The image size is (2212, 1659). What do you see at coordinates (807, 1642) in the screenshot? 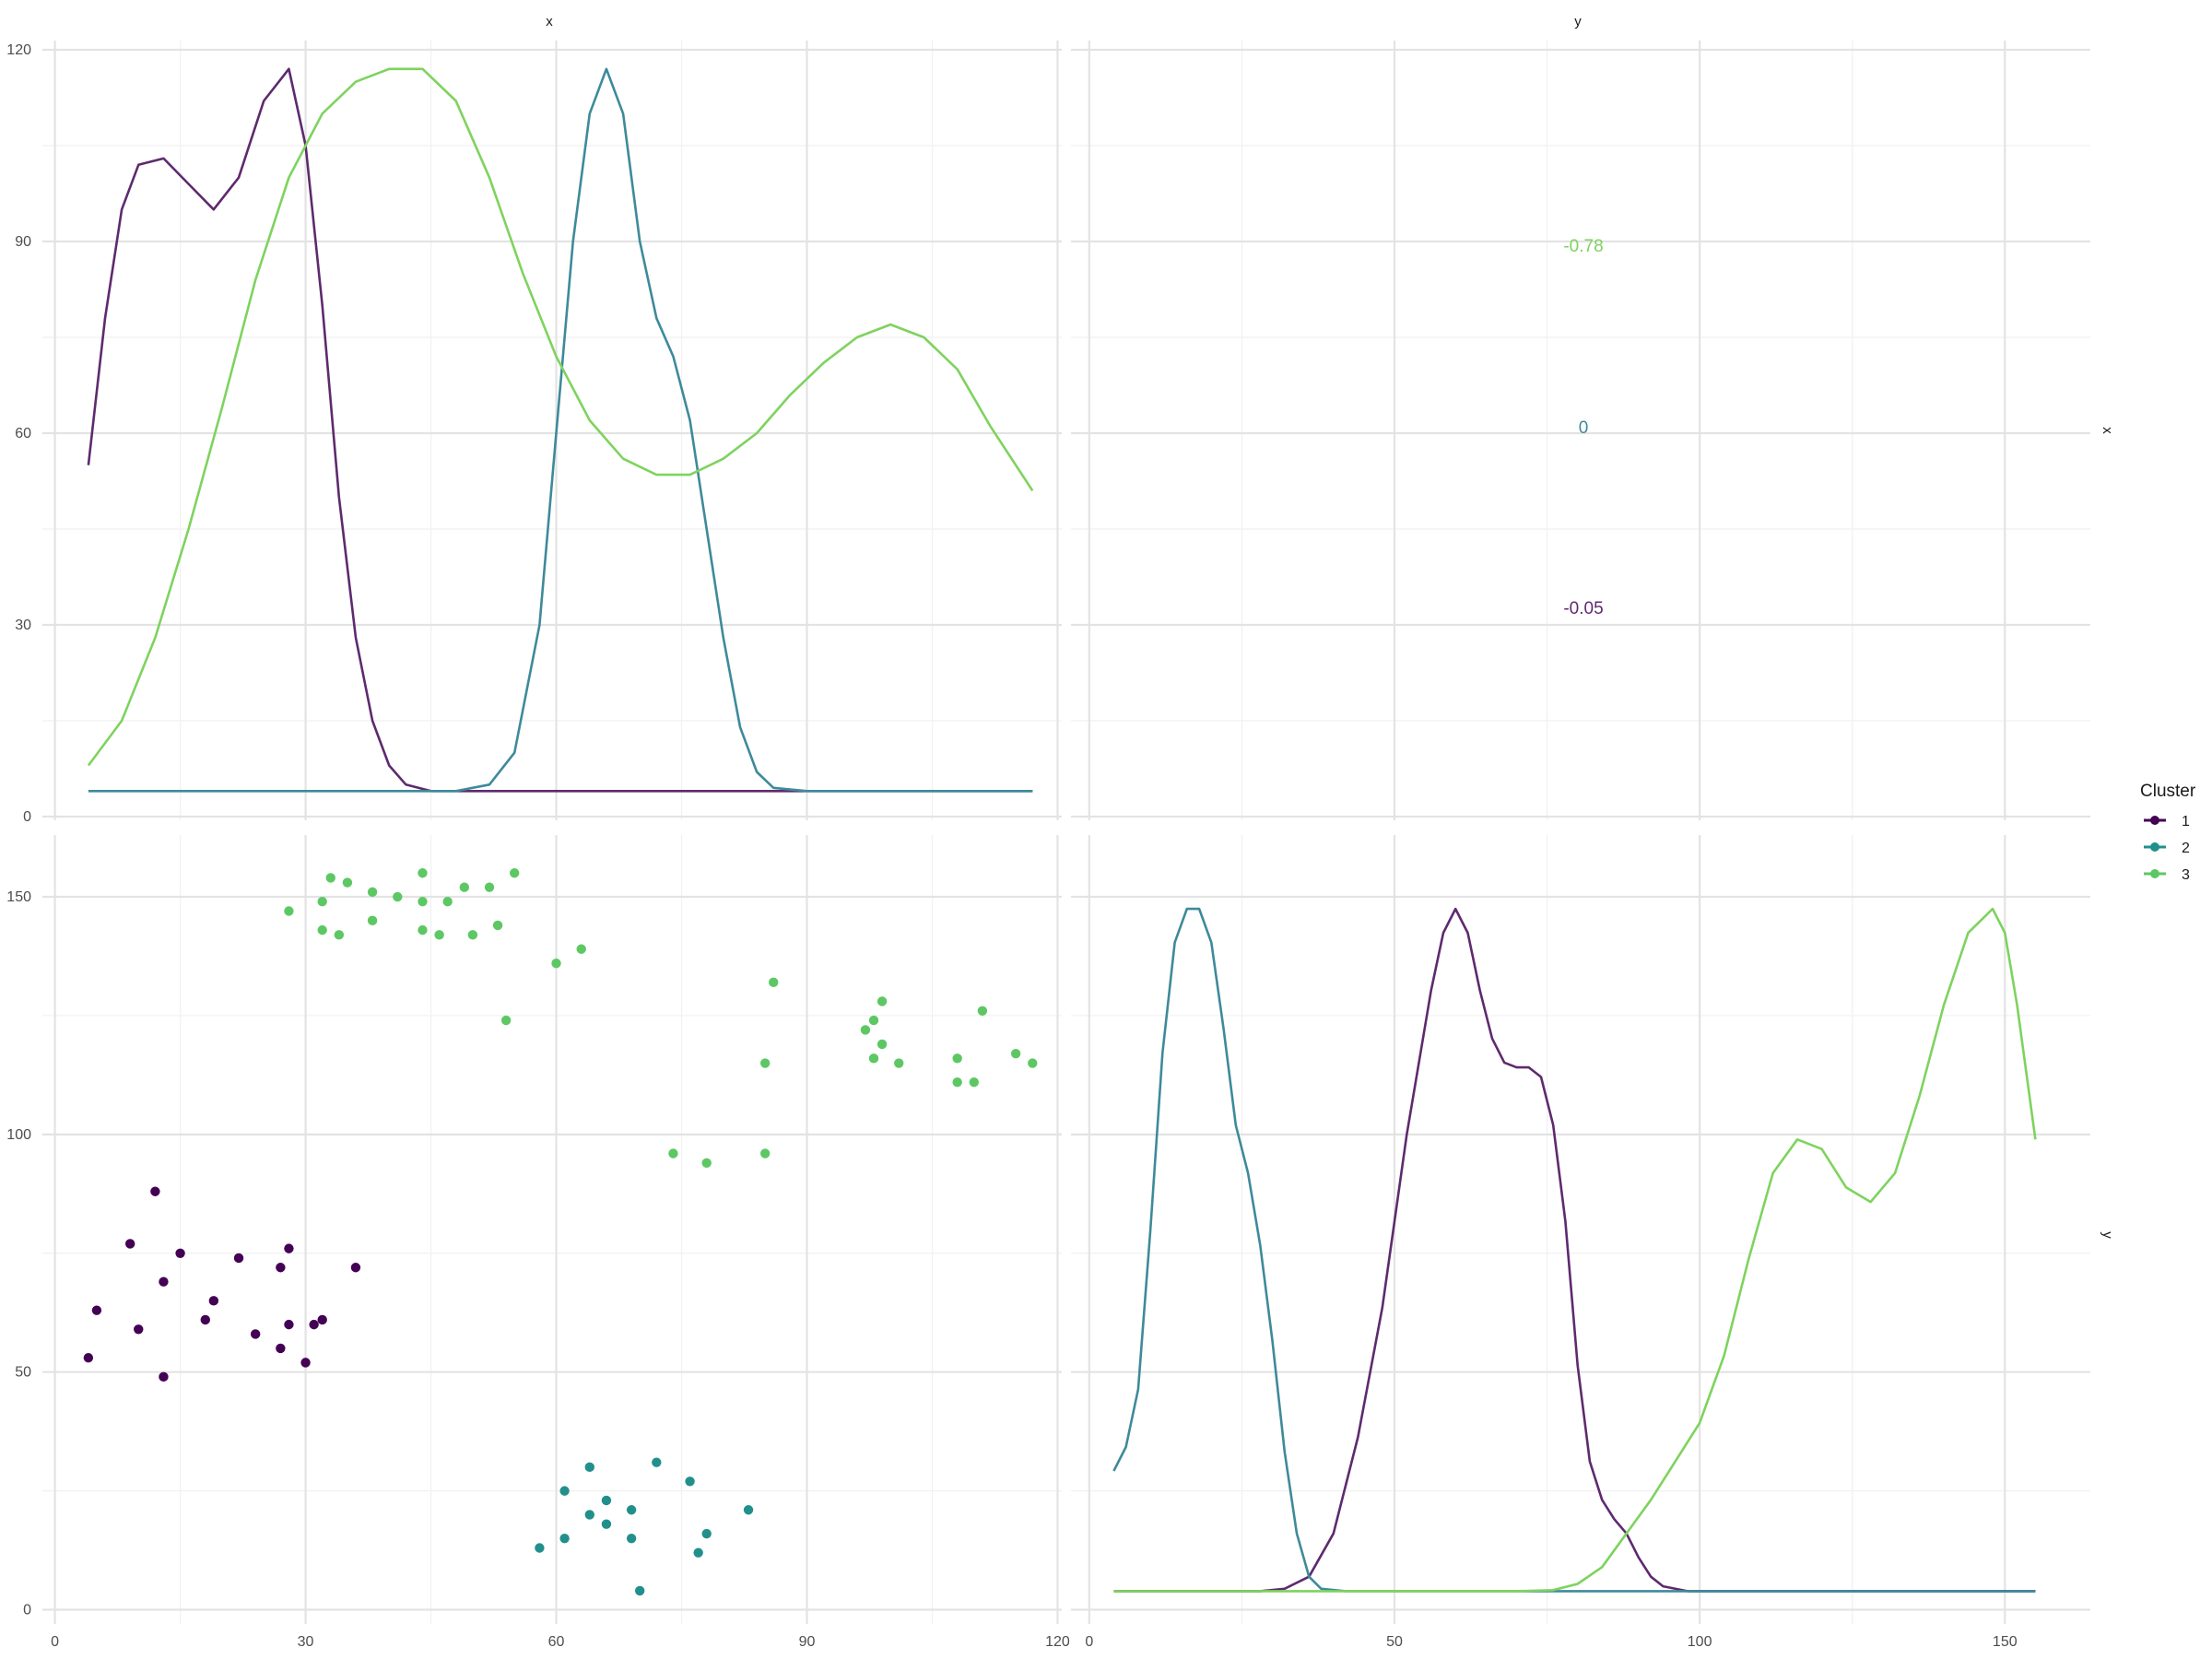
I see `x-tick-label: 90` at bounding box center [807, 1642].